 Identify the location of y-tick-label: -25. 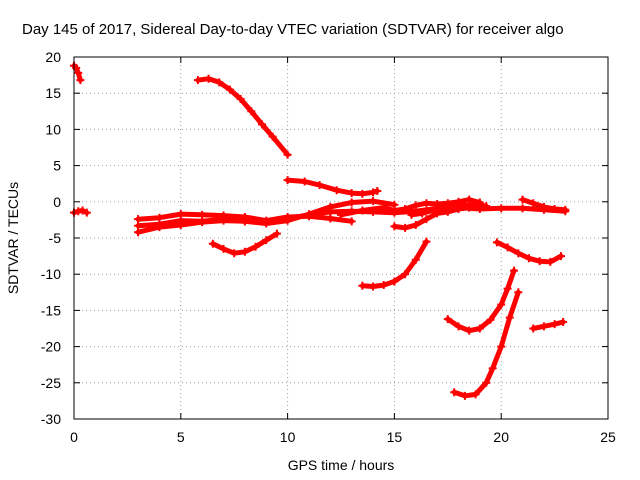
(51, 383).